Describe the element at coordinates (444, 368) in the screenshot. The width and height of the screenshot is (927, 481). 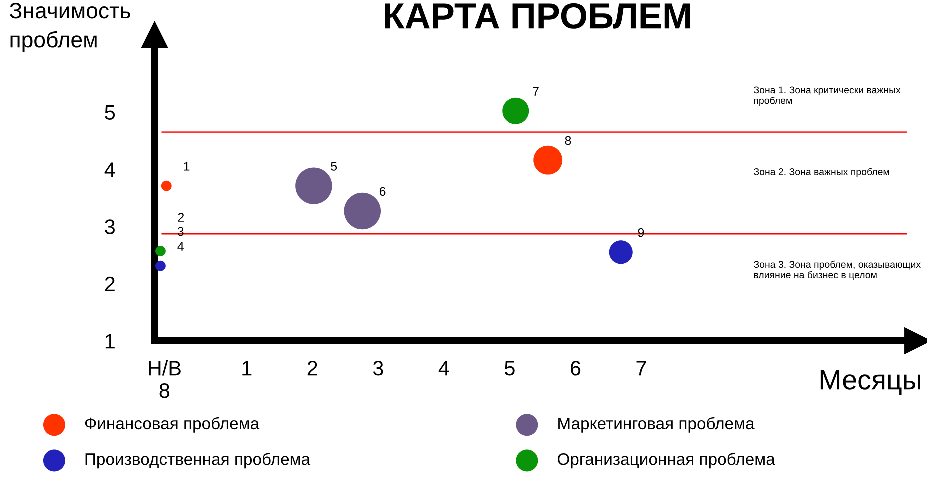
I see `x-tick-label: 4` at that location.